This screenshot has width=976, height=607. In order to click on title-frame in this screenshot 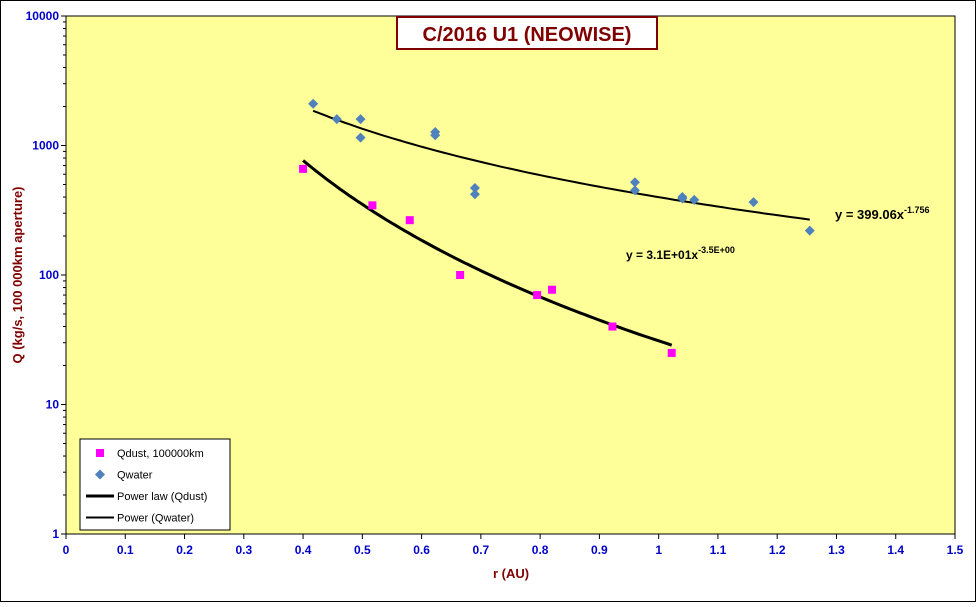, I will do `click(527, 33)`.